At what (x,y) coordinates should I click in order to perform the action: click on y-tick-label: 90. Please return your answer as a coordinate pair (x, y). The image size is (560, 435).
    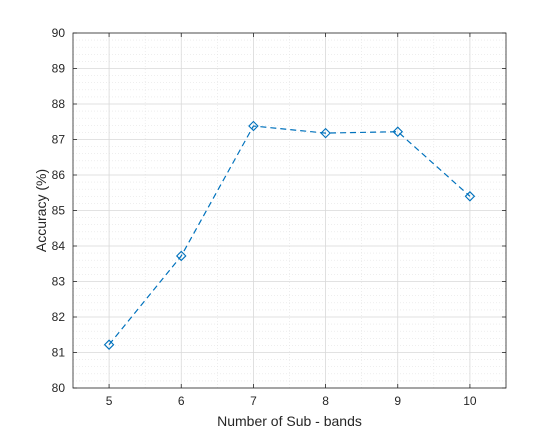
    Looking at the image, I should click on (59, 33).